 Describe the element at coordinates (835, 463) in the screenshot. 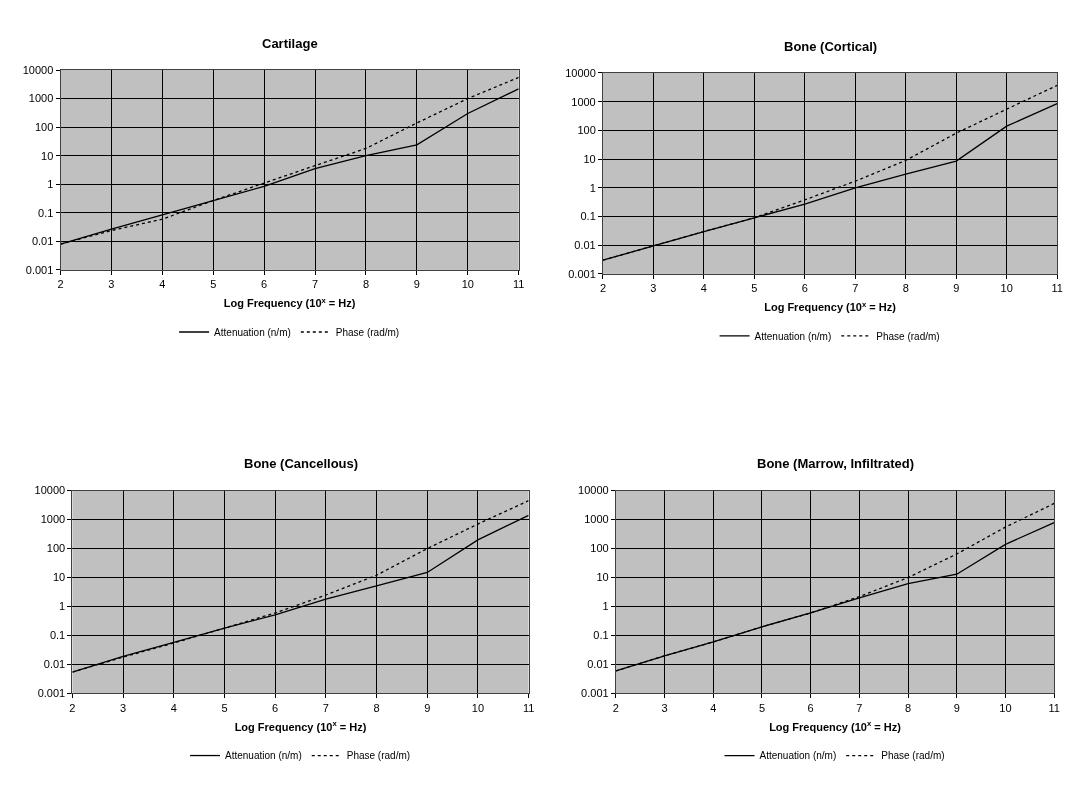

I see `chart-title: Bone (Marrow, Infiltrated)` at that location.